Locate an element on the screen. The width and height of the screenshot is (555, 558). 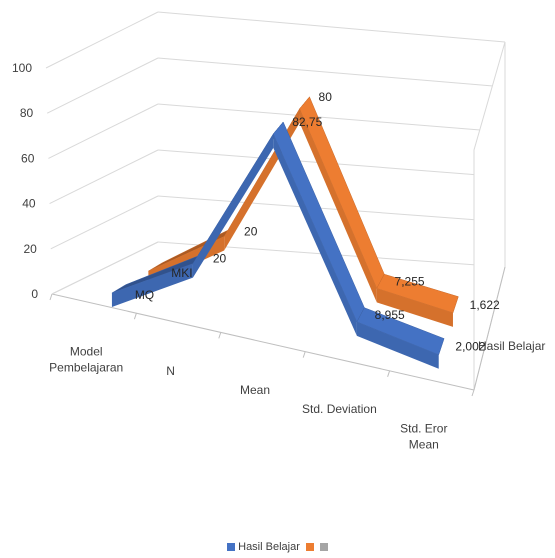
x-category-label-line: Std. Deviation is located at coordinates (339, 409).